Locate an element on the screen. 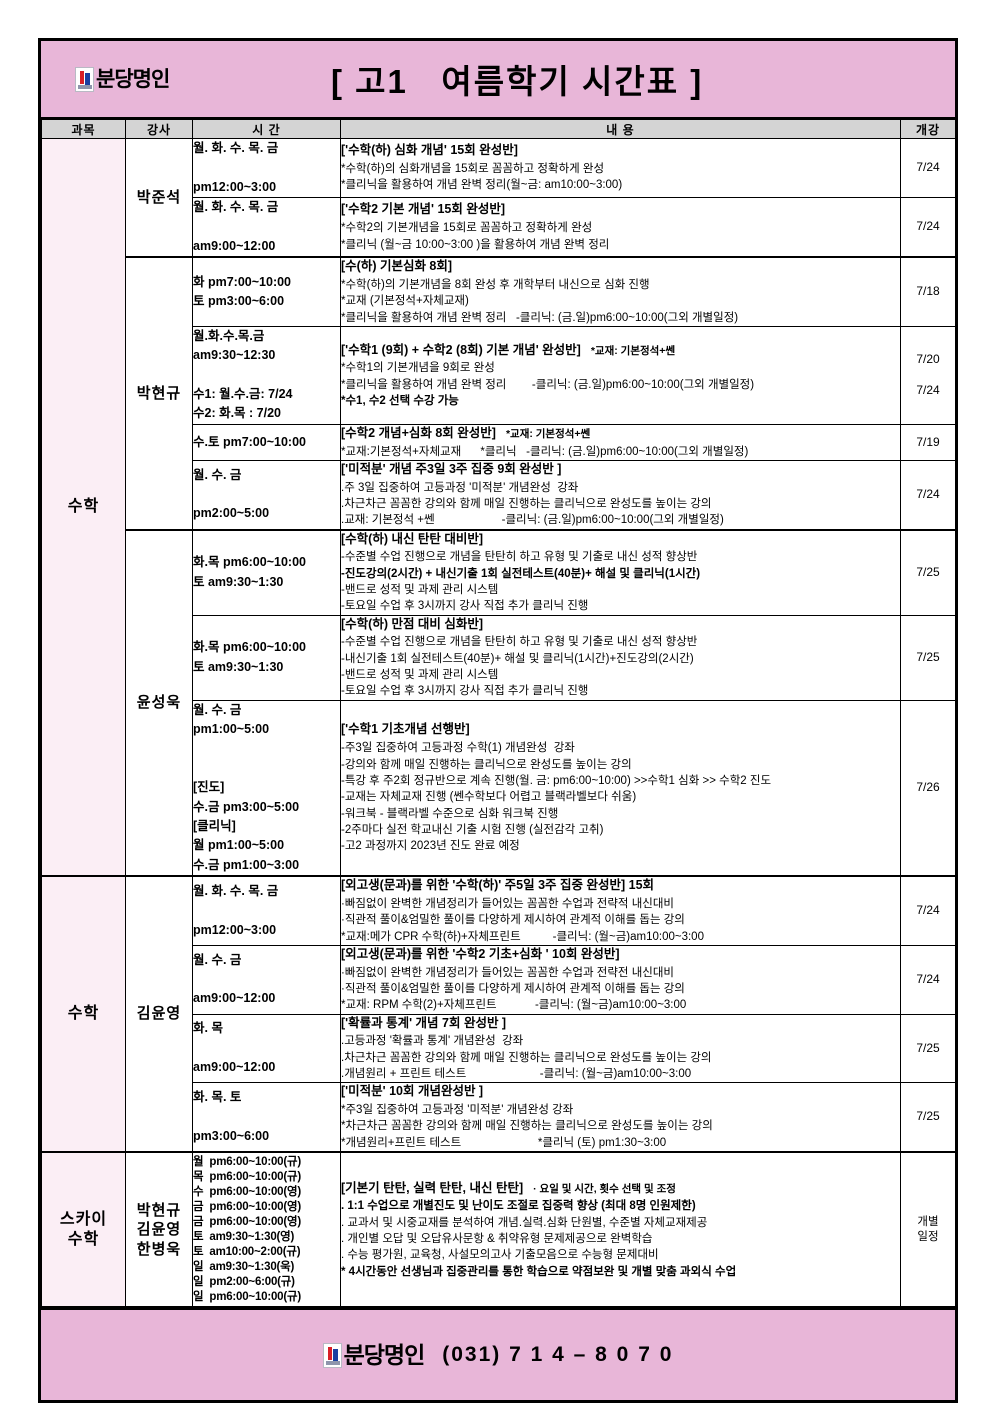  course-detail-line: *수학(하)의 심화개념을 15회로 꼼꼼하고 정확하게 완성 is located at coordinates (473, 169).